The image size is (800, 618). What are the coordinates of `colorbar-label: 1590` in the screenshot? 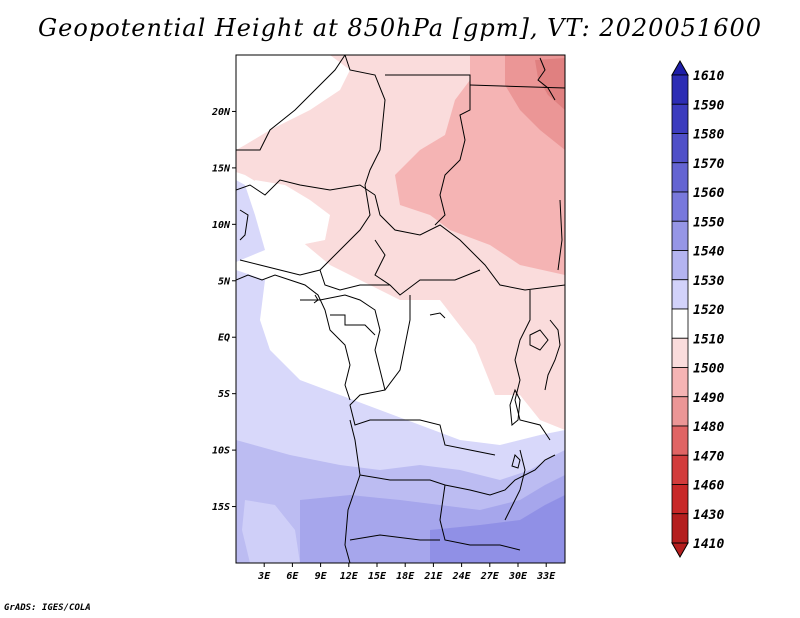 It's located at (708, 105).